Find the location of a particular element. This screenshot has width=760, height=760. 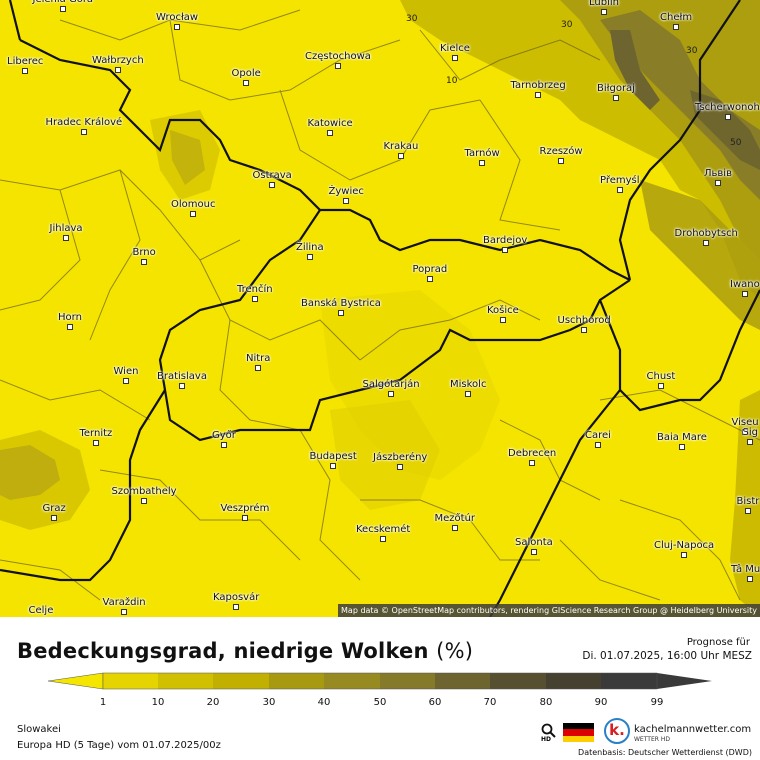

city-label: Košice is located at coordinates (503, 310).